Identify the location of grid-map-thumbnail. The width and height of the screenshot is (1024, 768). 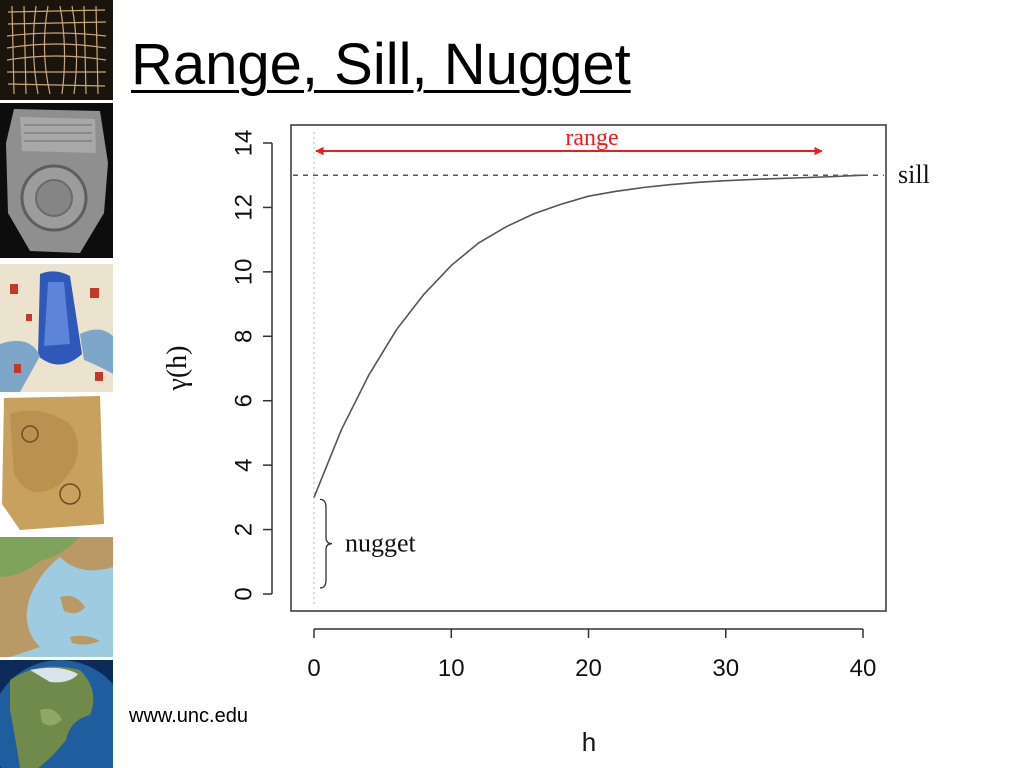
(56, 50).